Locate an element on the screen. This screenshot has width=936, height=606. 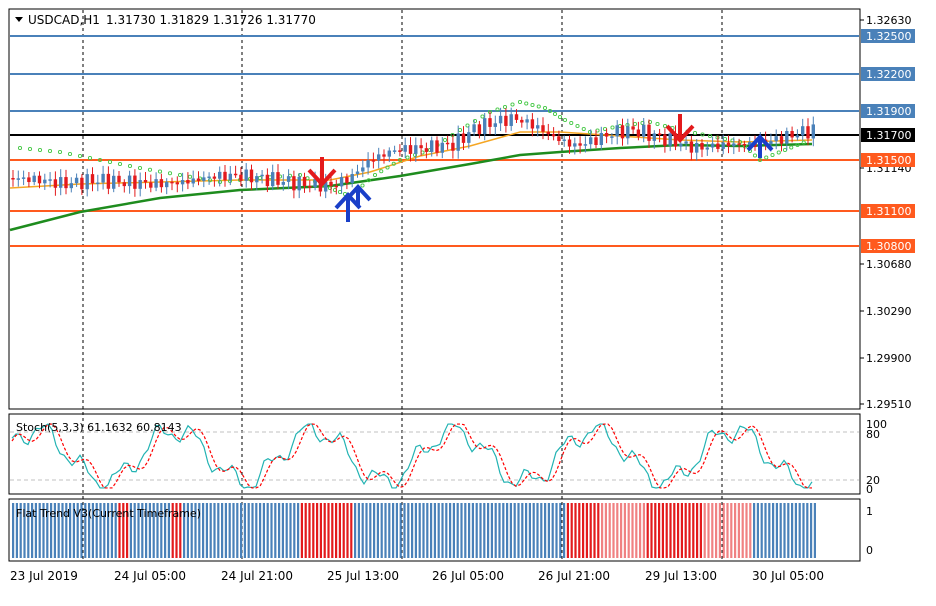
stoch-signal-line is located at coordinates (411, 456).